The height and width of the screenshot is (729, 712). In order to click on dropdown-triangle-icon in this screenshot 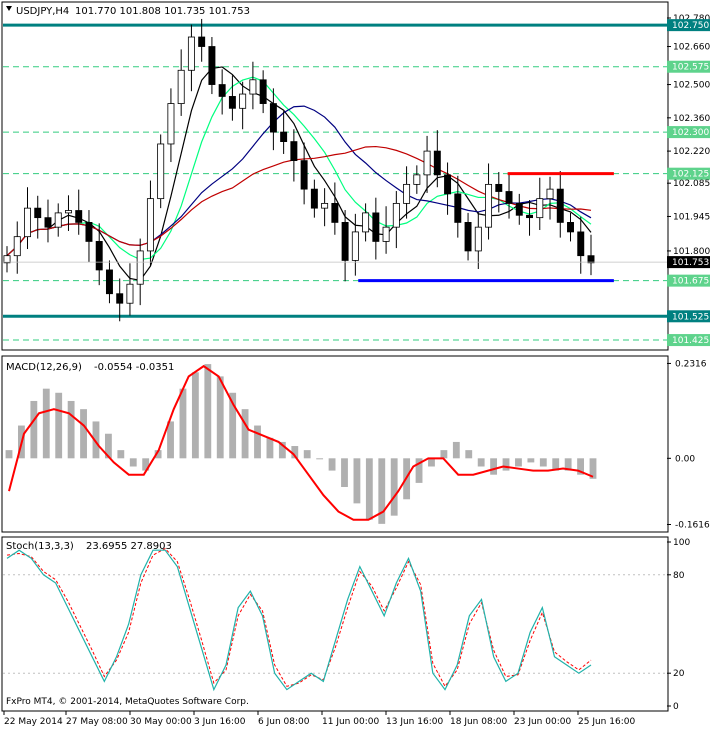, I will do `click(9, 8)`.